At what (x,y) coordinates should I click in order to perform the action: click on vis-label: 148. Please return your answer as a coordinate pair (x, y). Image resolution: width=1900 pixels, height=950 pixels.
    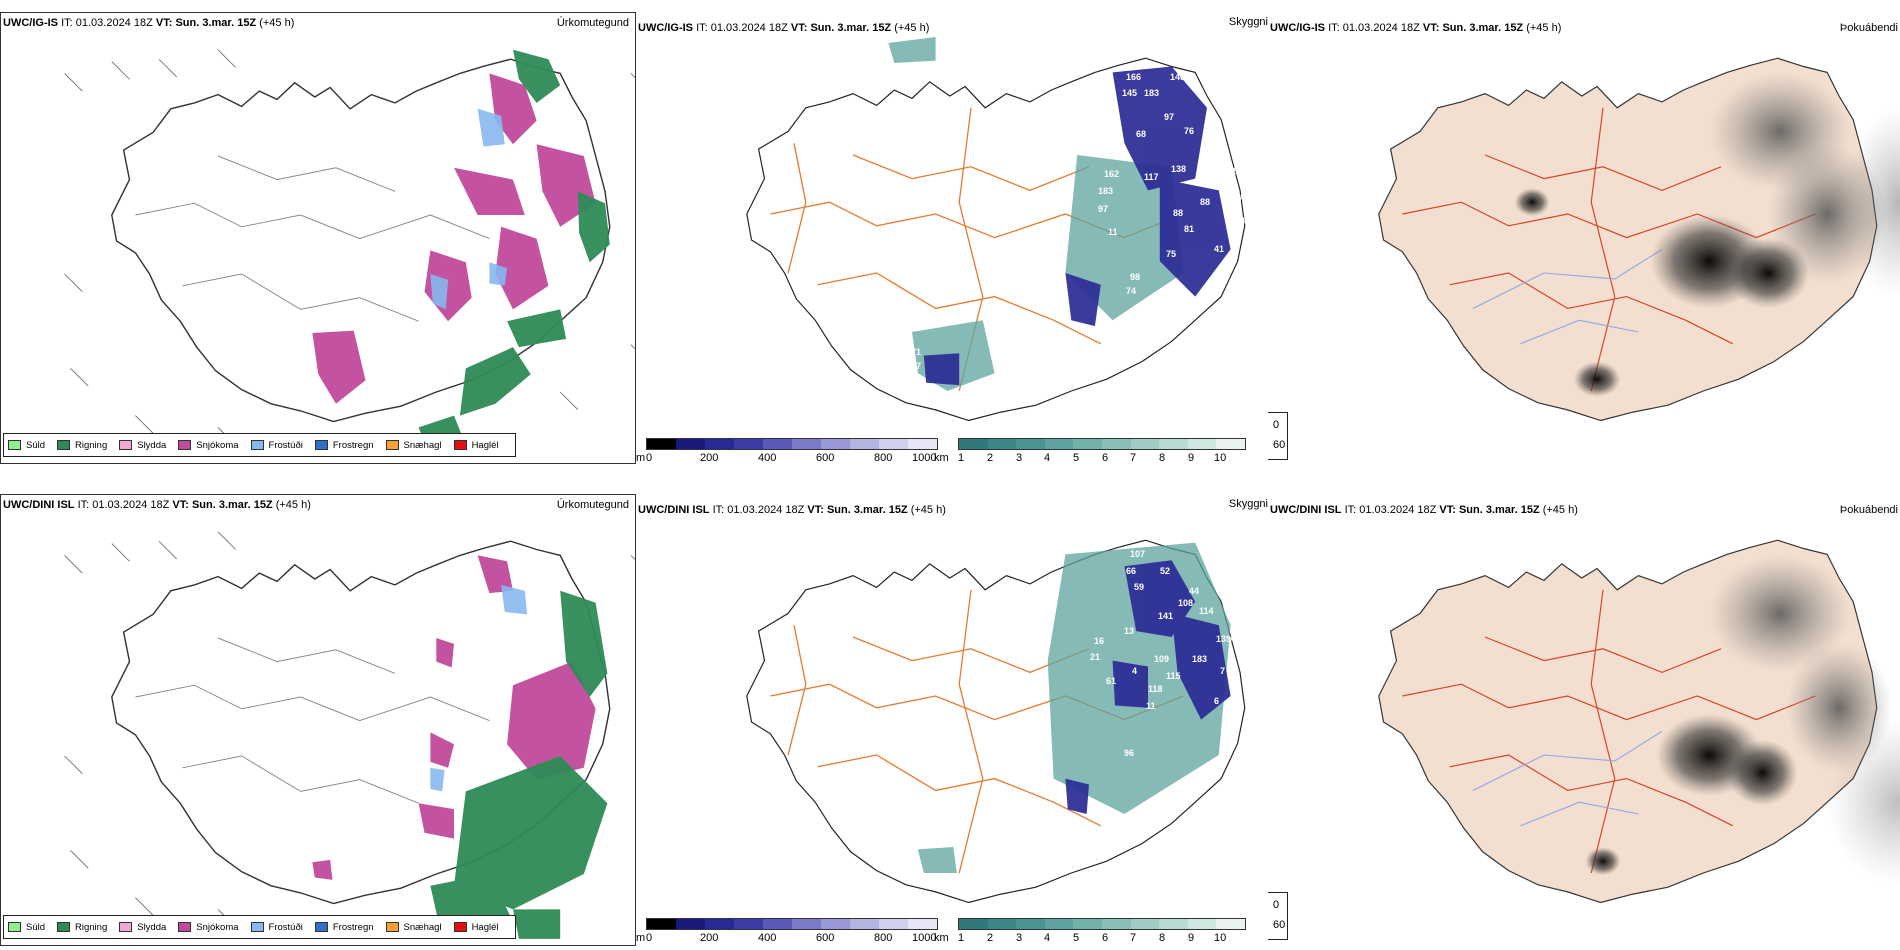
    Looking at the image, I should click on (1177, 77).